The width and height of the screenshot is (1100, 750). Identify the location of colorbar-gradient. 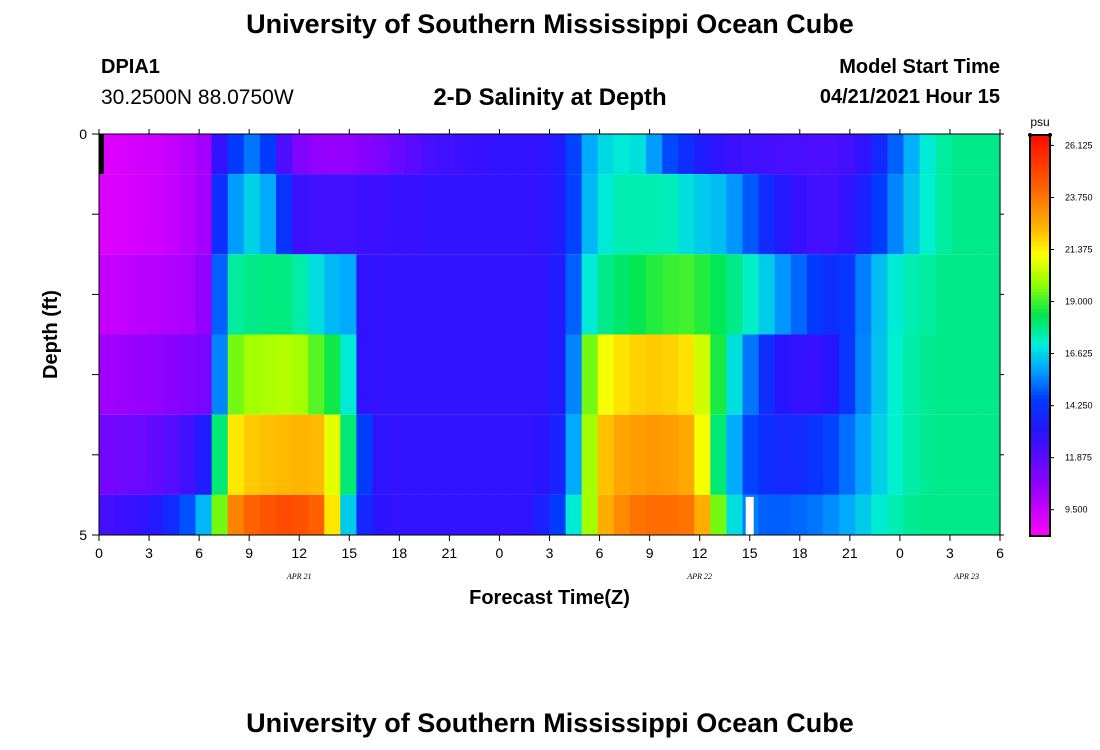
(1040, 336).